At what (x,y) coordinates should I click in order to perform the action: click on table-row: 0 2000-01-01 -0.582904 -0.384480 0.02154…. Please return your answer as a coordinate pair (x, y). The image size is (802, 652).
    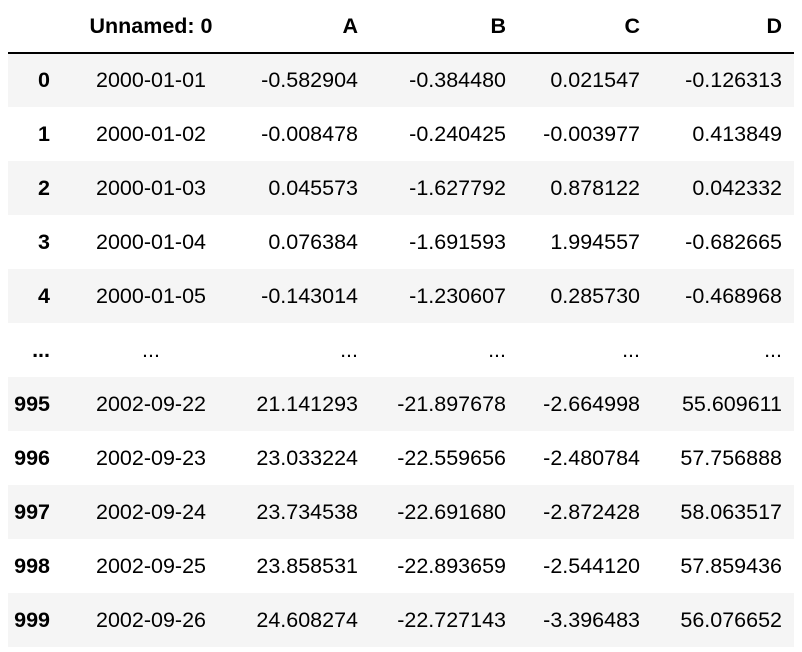
    Looking at the image, I should click on (401, 80).